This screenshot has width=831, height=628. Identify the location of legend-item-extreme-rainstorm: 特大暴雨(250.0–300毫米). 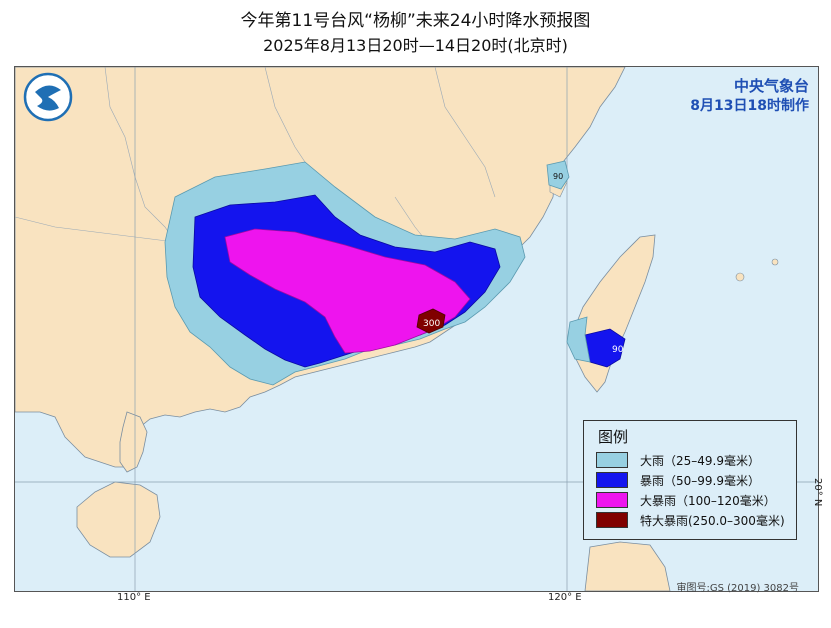
(690, 520).